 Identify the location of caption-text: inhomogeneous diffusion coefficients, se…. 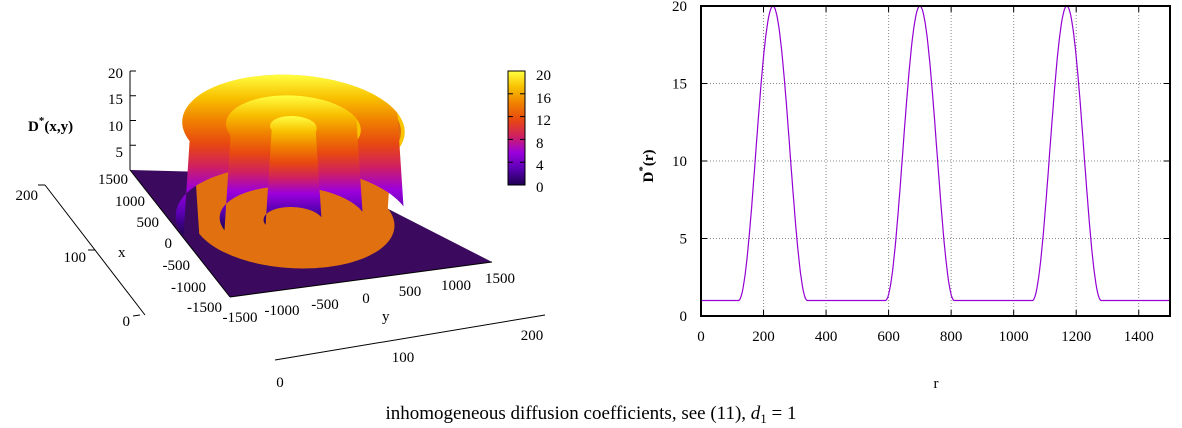
(567, 413).